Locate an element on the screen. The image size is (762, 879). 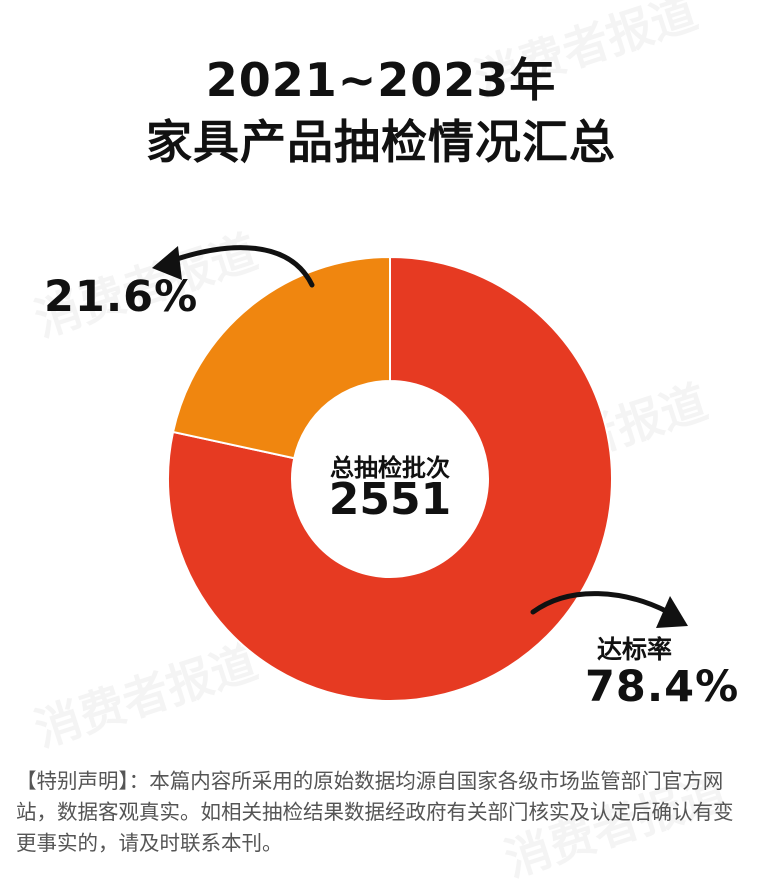
arrowhead-fail-icon is located at coordinates (167, 263).